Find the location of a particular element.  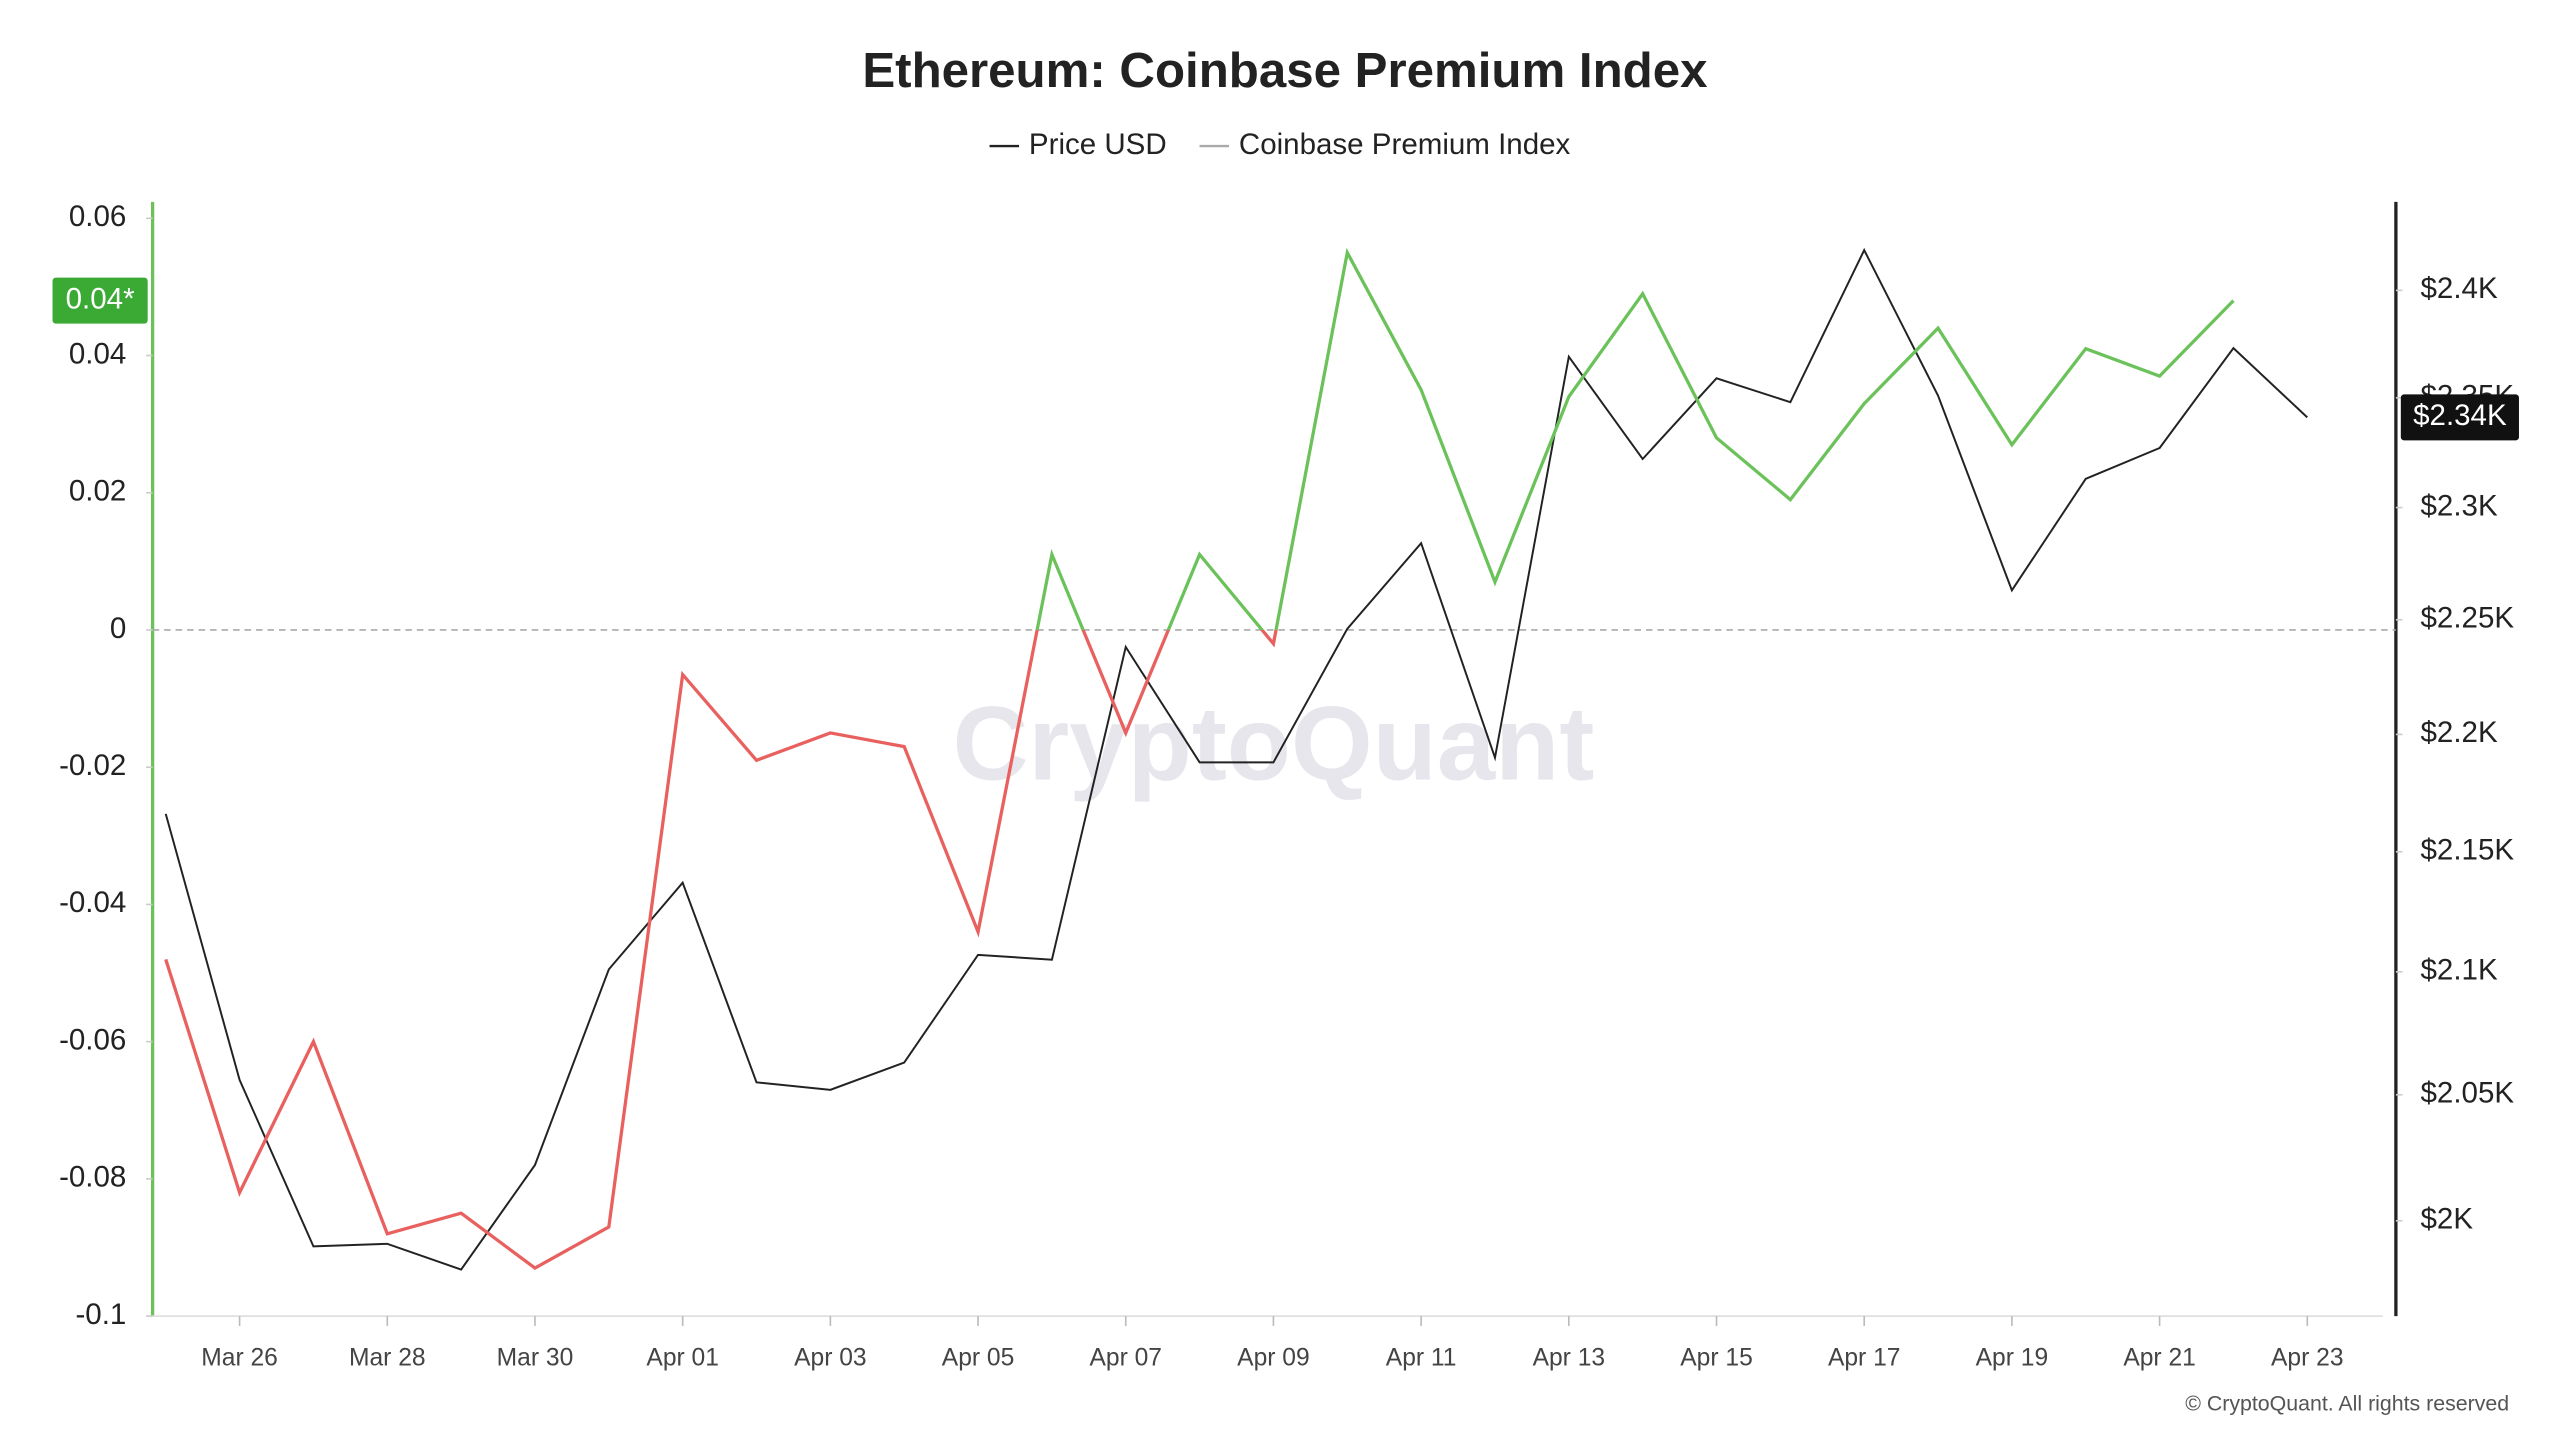

last-value-label: 0.04* is located at coordinates (100, 298).